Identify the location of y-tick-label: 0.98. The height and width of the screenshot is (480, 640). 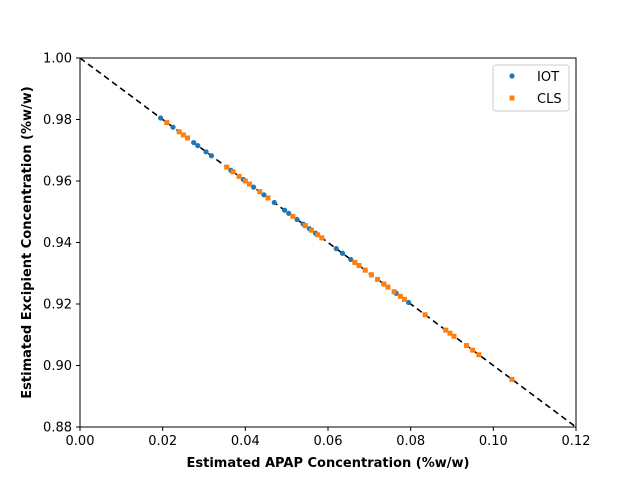
(57, 120).